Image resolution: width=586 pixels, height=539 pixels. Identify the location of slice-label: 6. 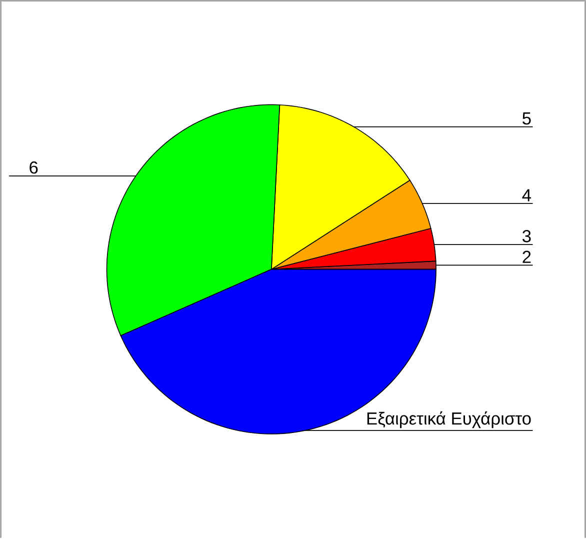
(34, 168).